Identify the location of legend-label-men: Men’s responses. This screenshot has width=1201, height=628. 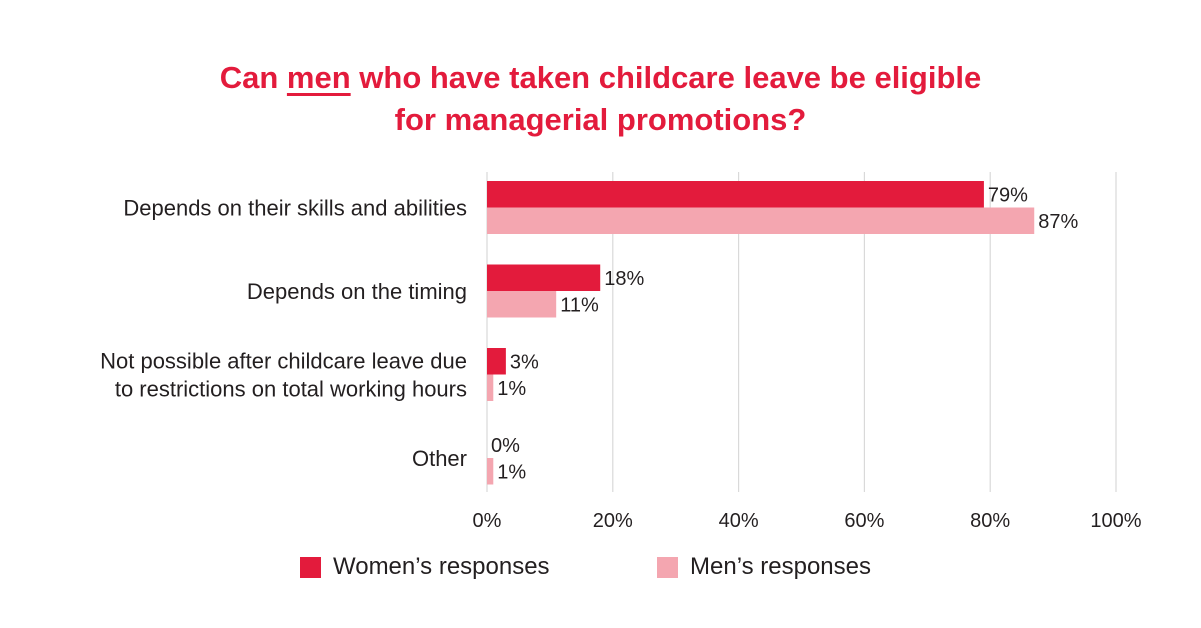
(780, 566).